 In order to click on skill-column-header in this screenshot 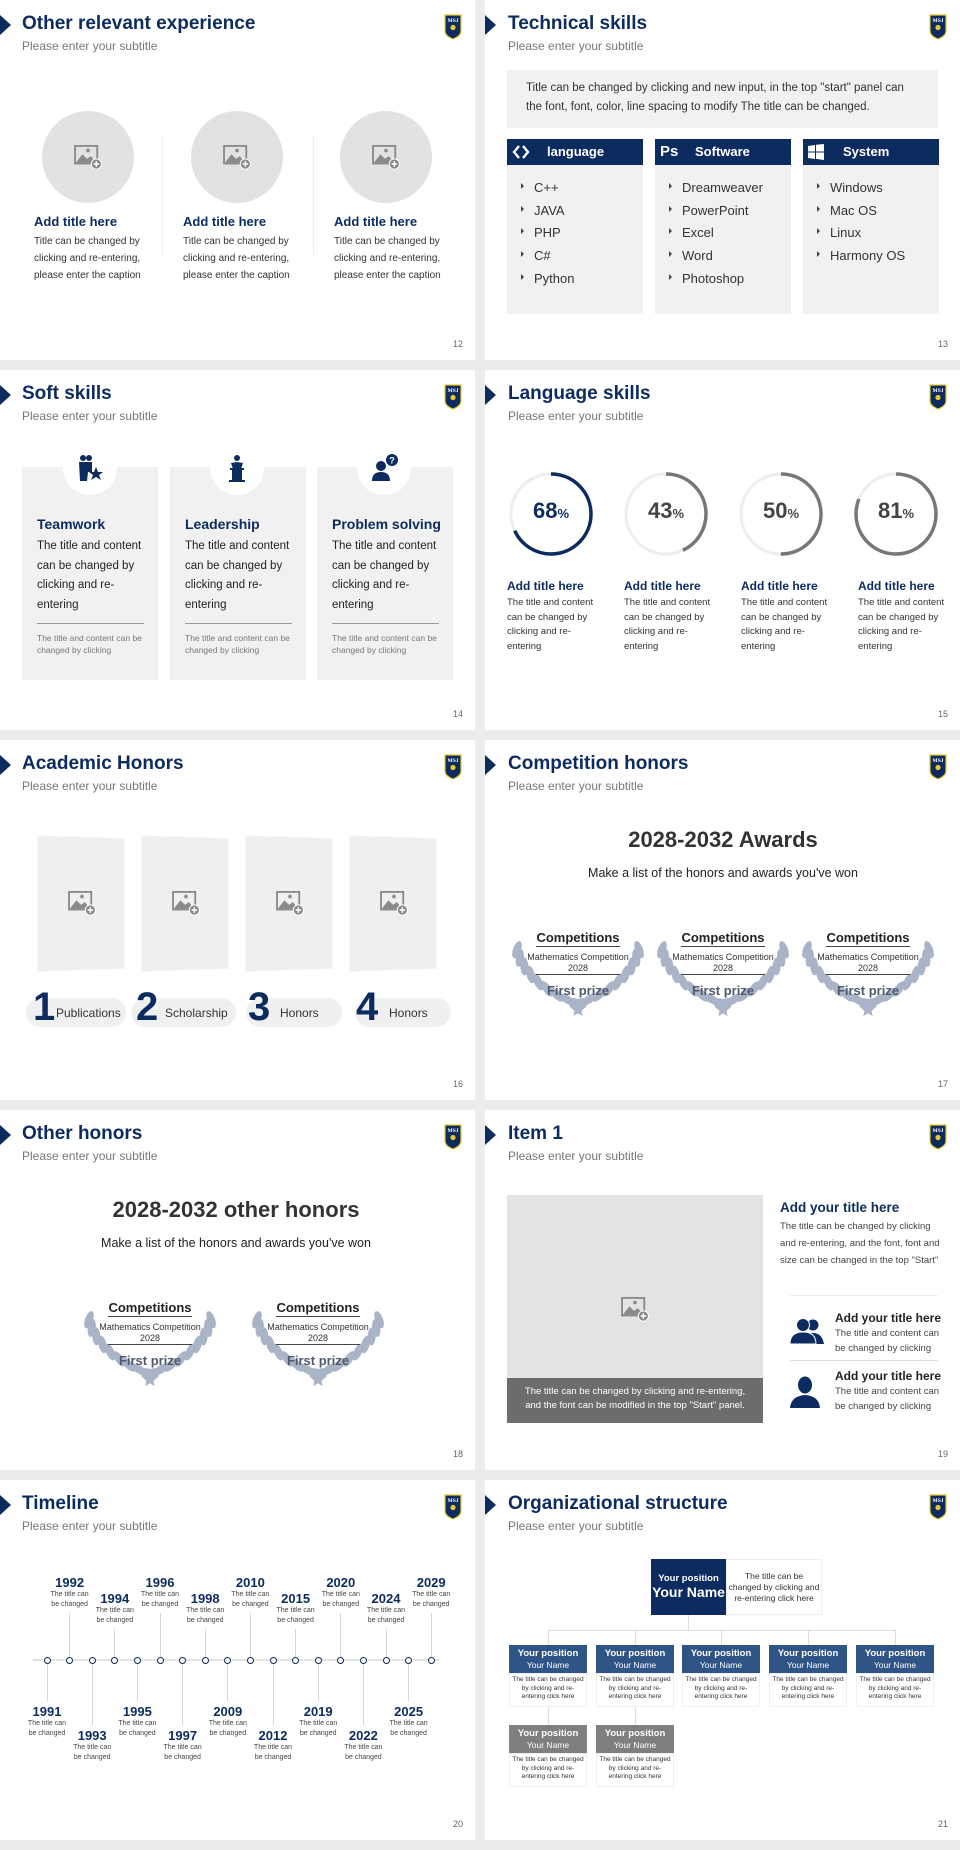, I will do `click(871, 152)`.